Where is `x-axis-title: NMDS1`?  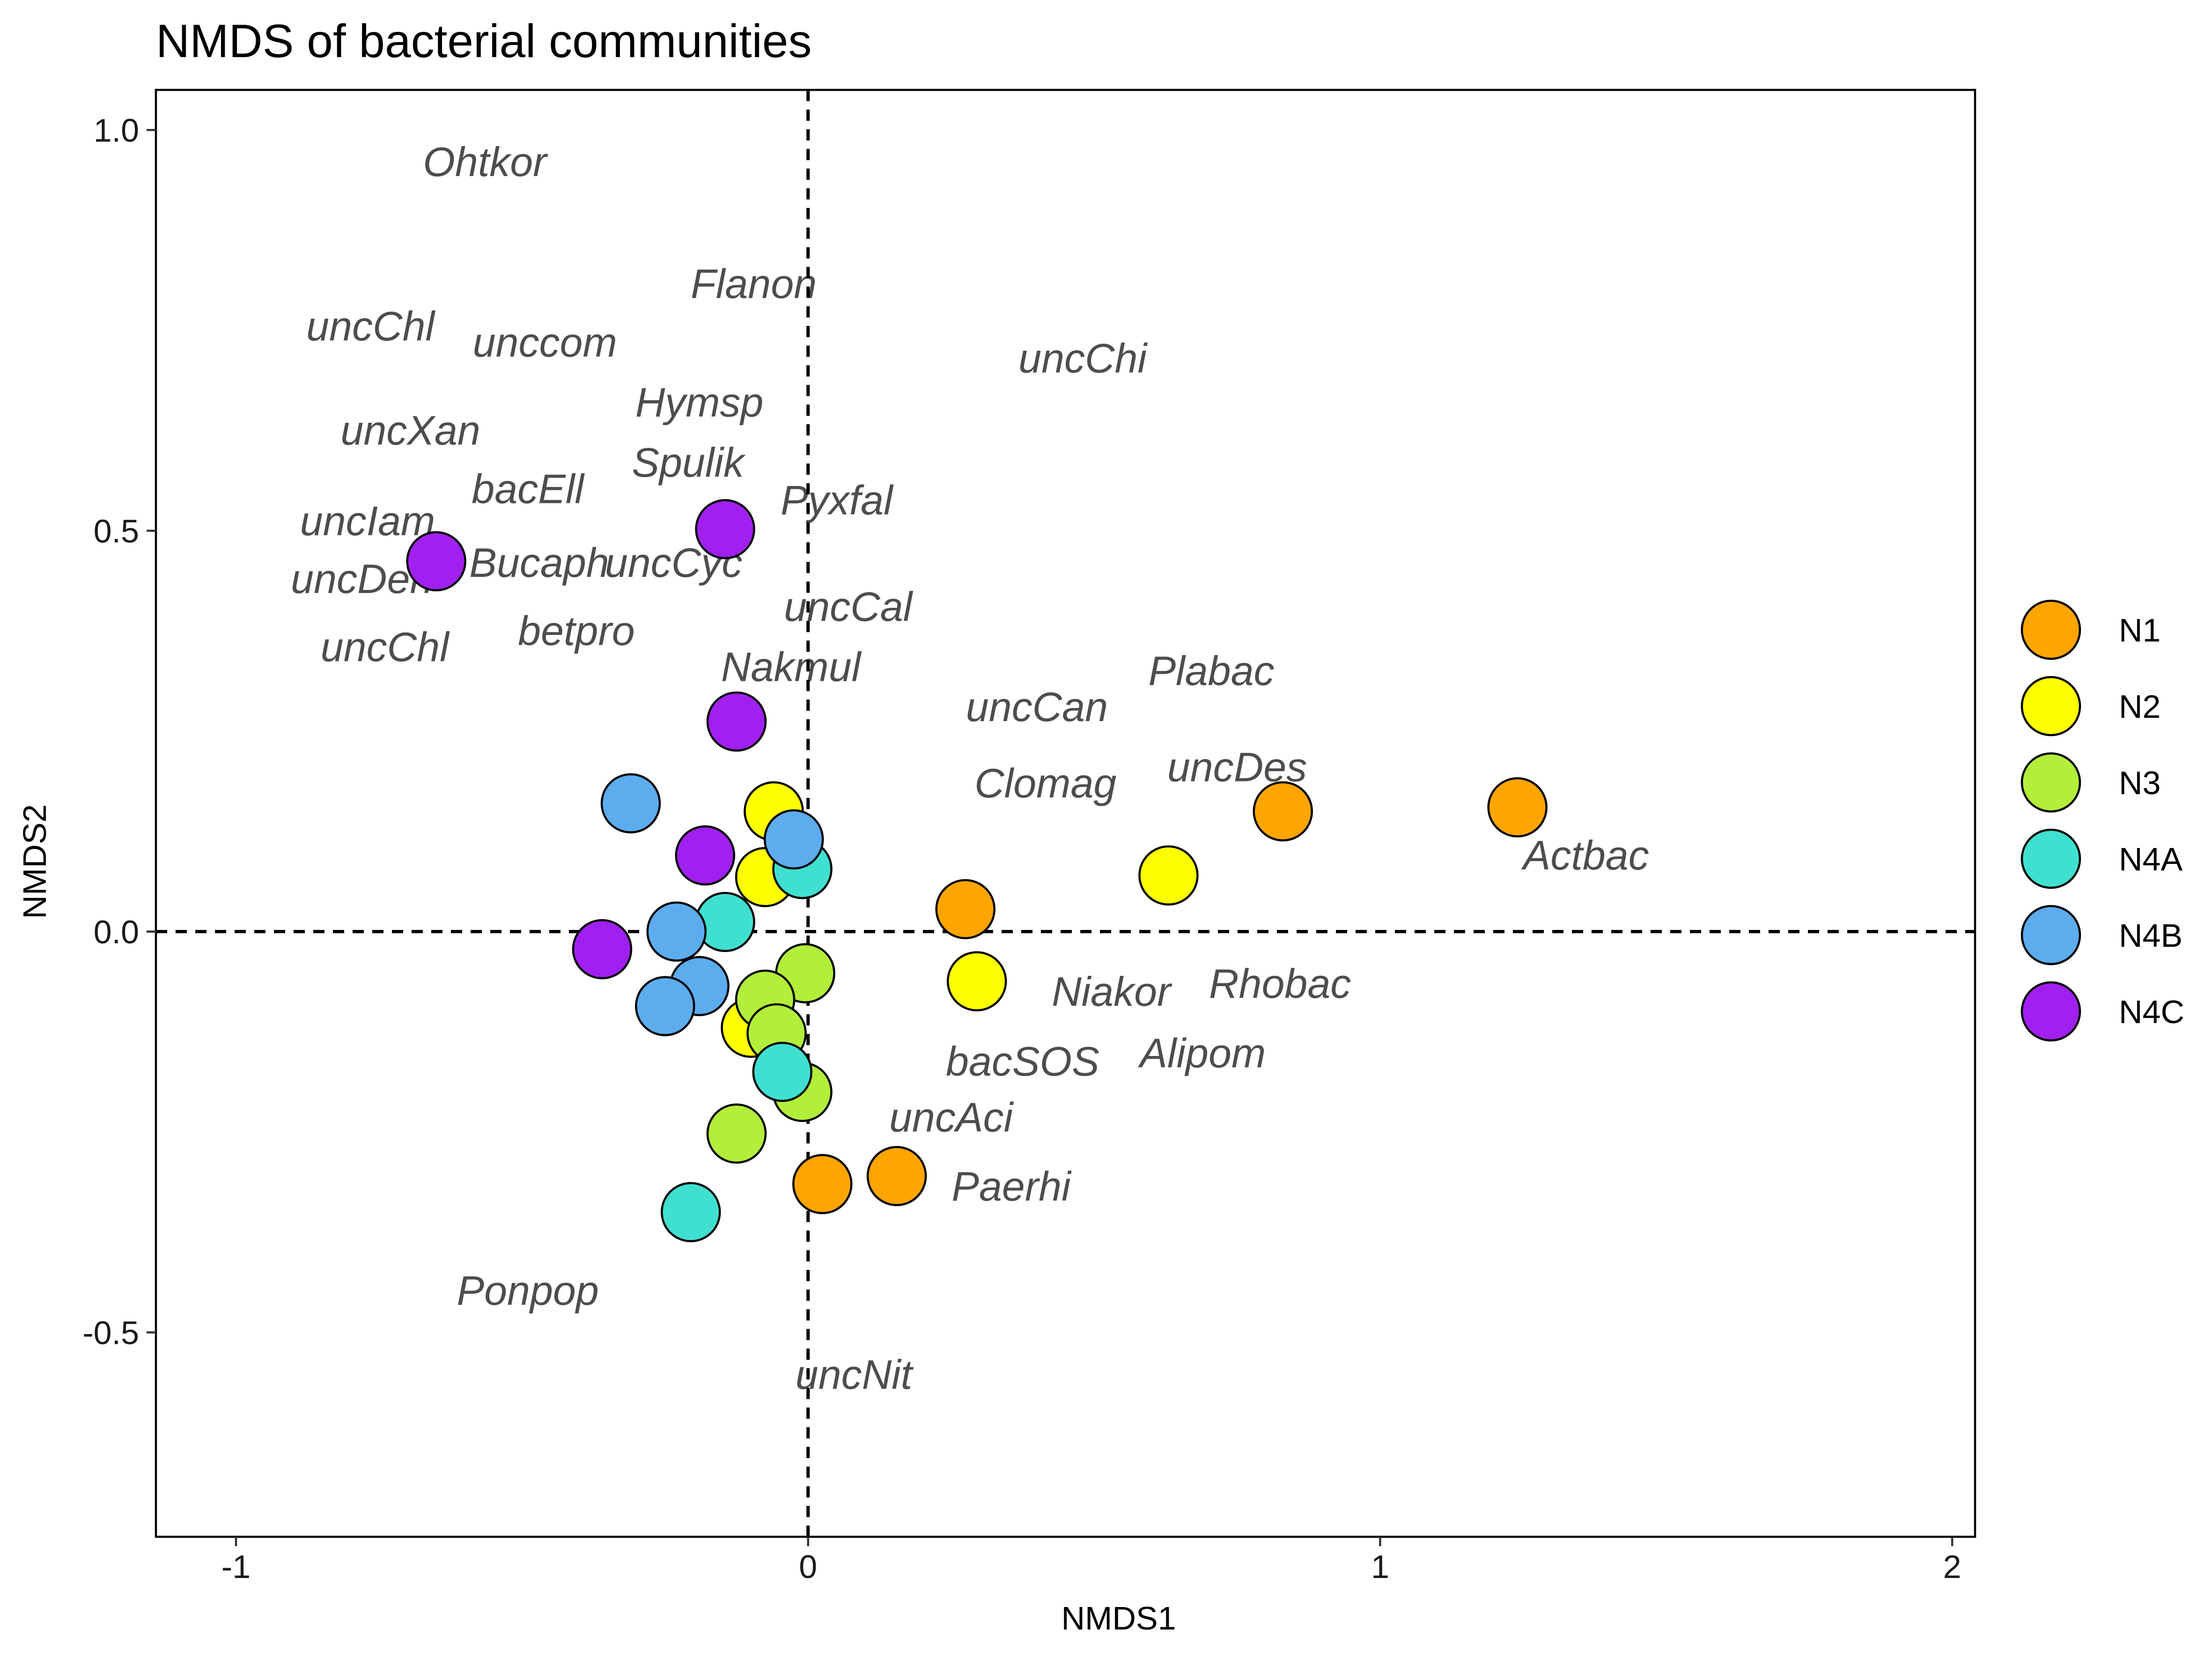 x-axis-title: NMDS1 is located at coordinates (1118, 1619).